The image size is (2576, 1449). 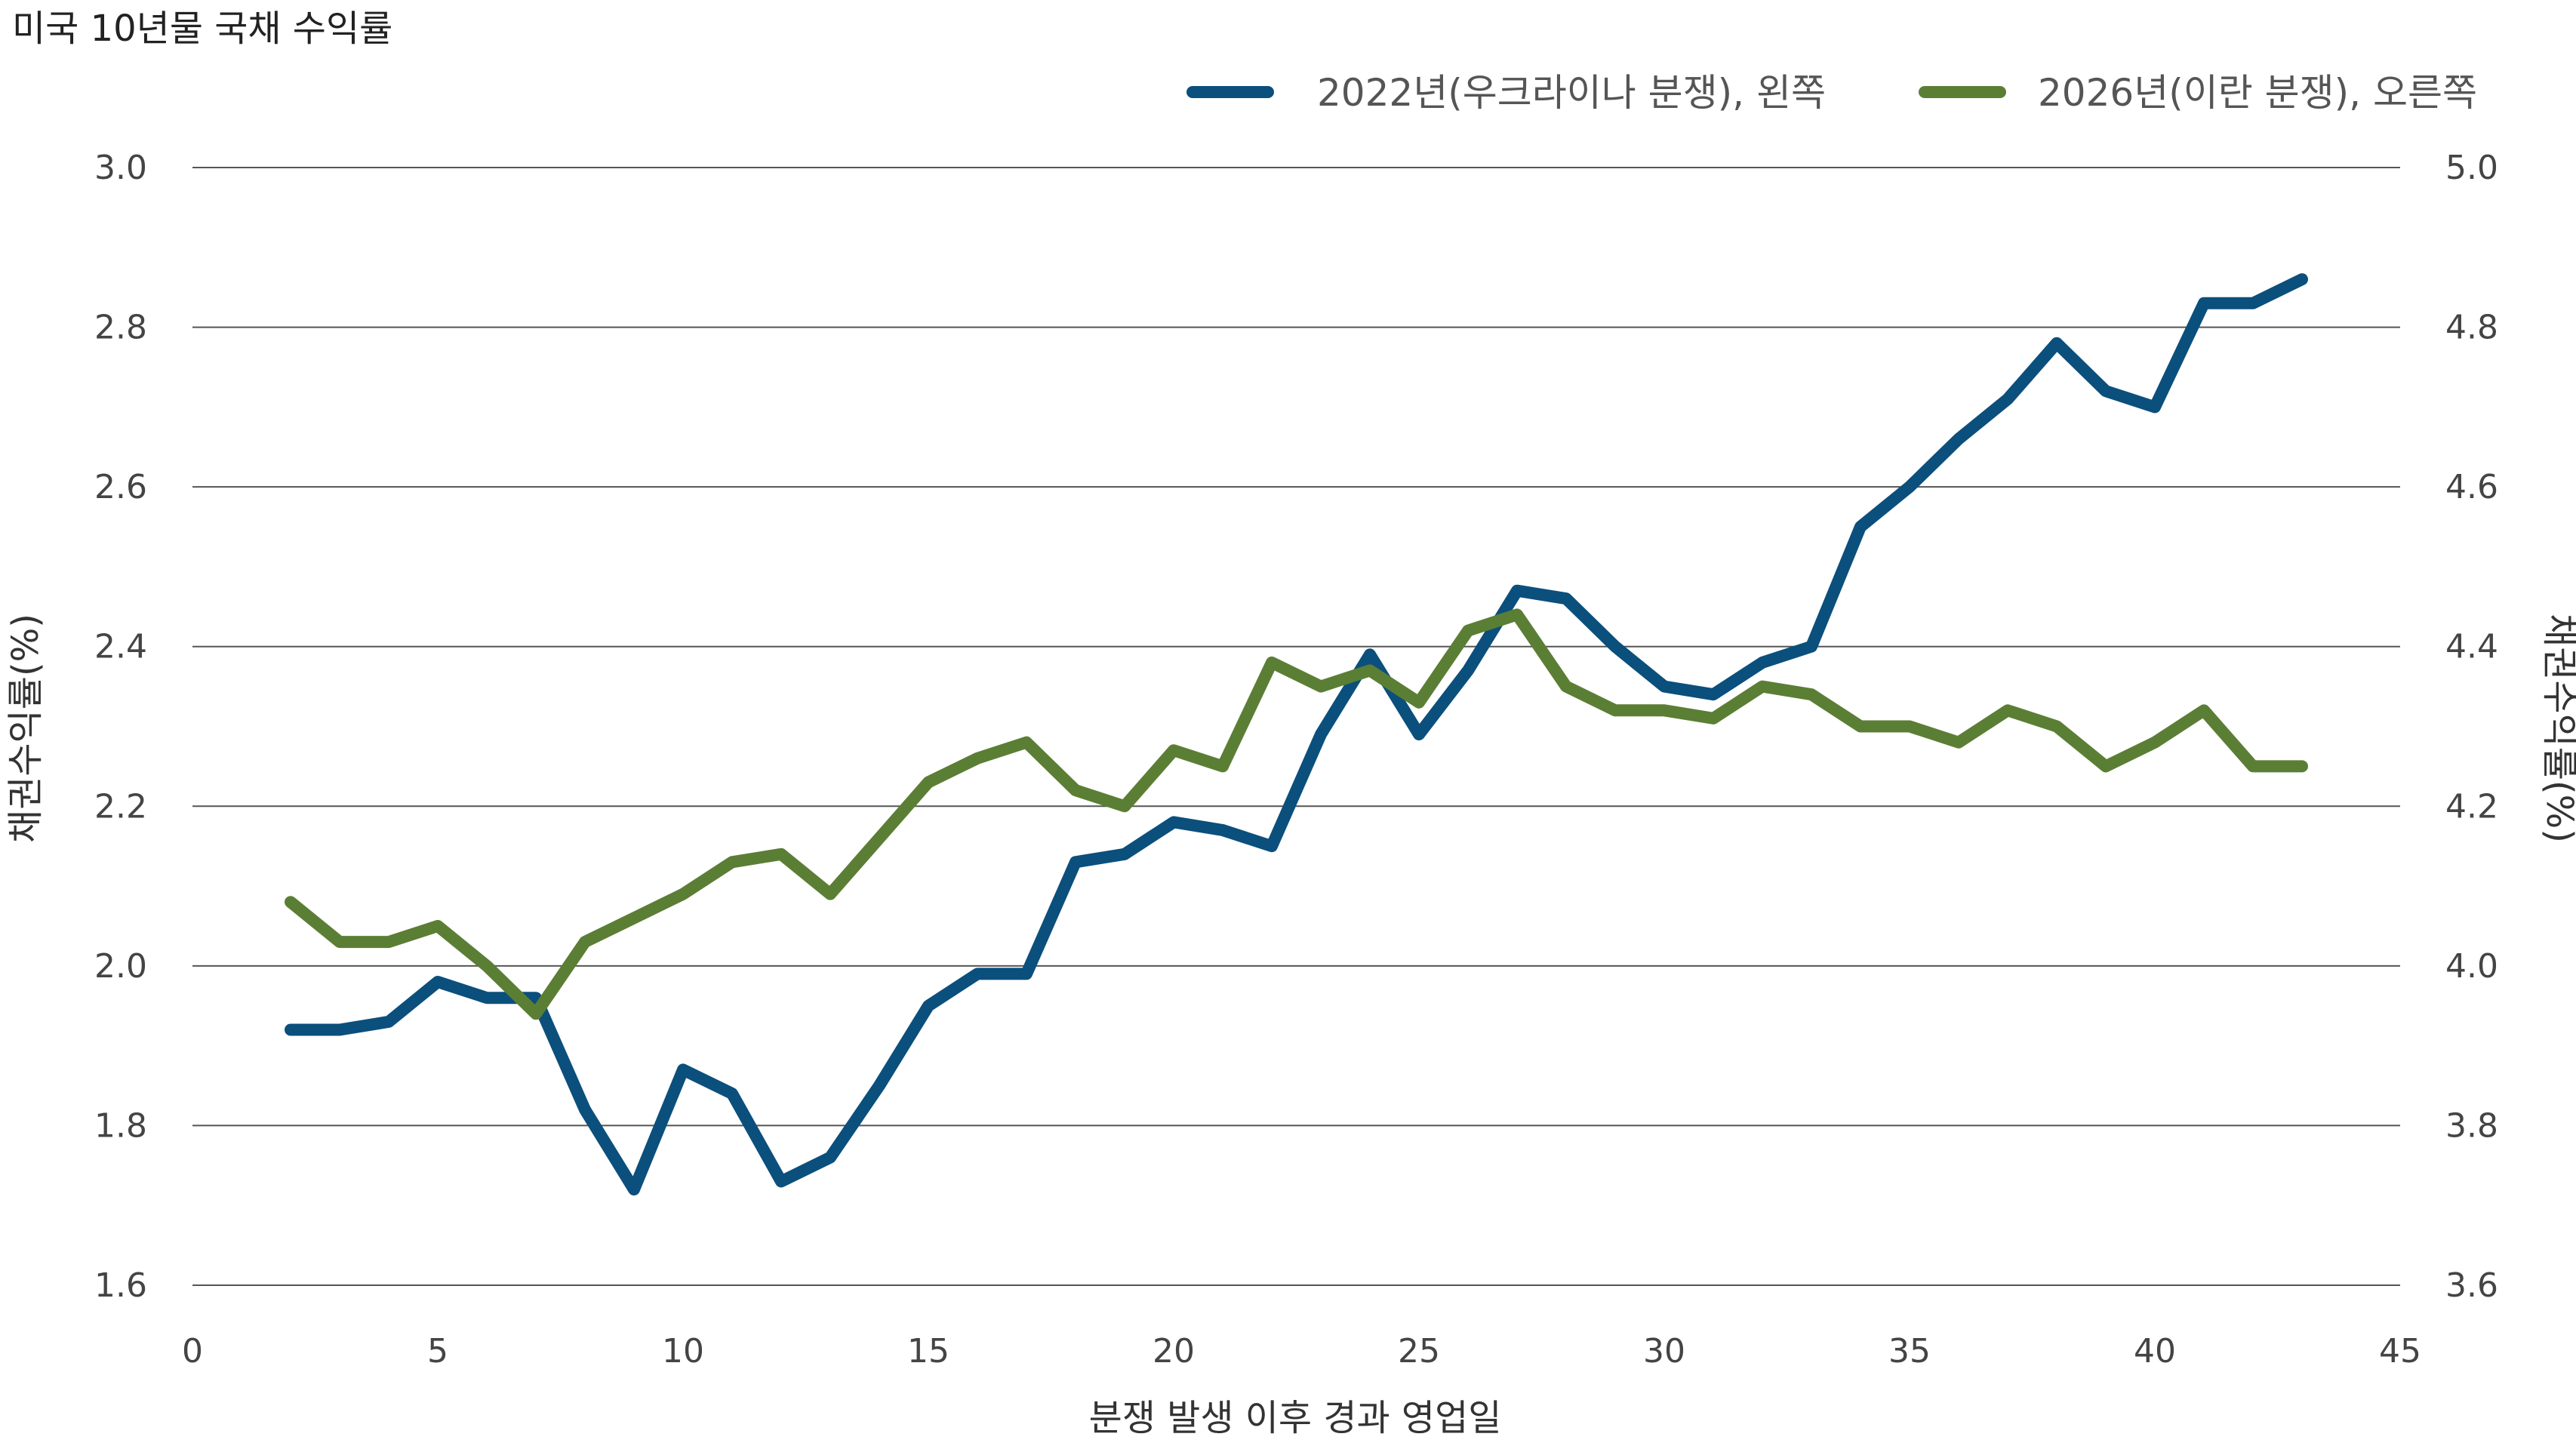 I want to click on left-y-tick-label: 1.6, so click(x=120, y=1285).